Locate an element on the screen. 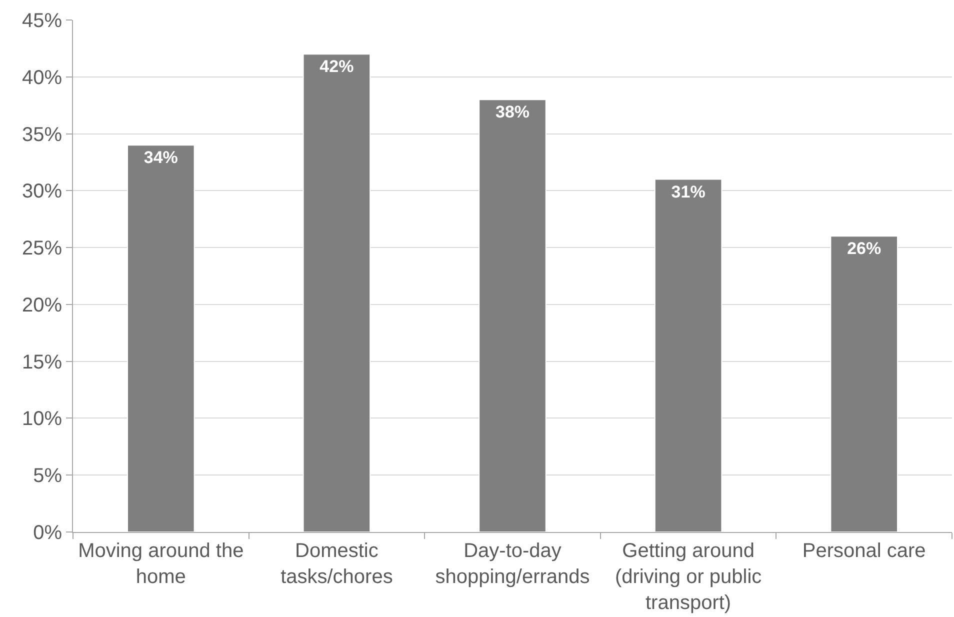 The width and height of the screenshot is (954, 617). y-tick-label: 5% is located at coordinates (47, 476).